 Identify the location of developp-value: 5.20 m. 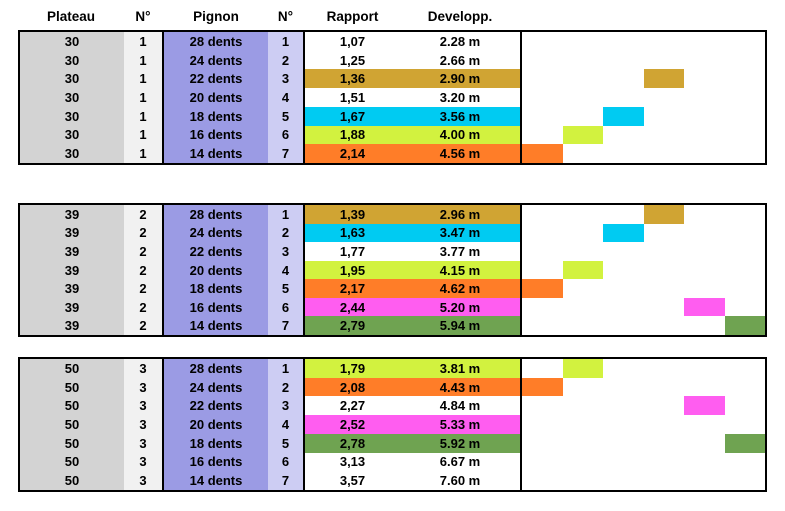
(460, 307).